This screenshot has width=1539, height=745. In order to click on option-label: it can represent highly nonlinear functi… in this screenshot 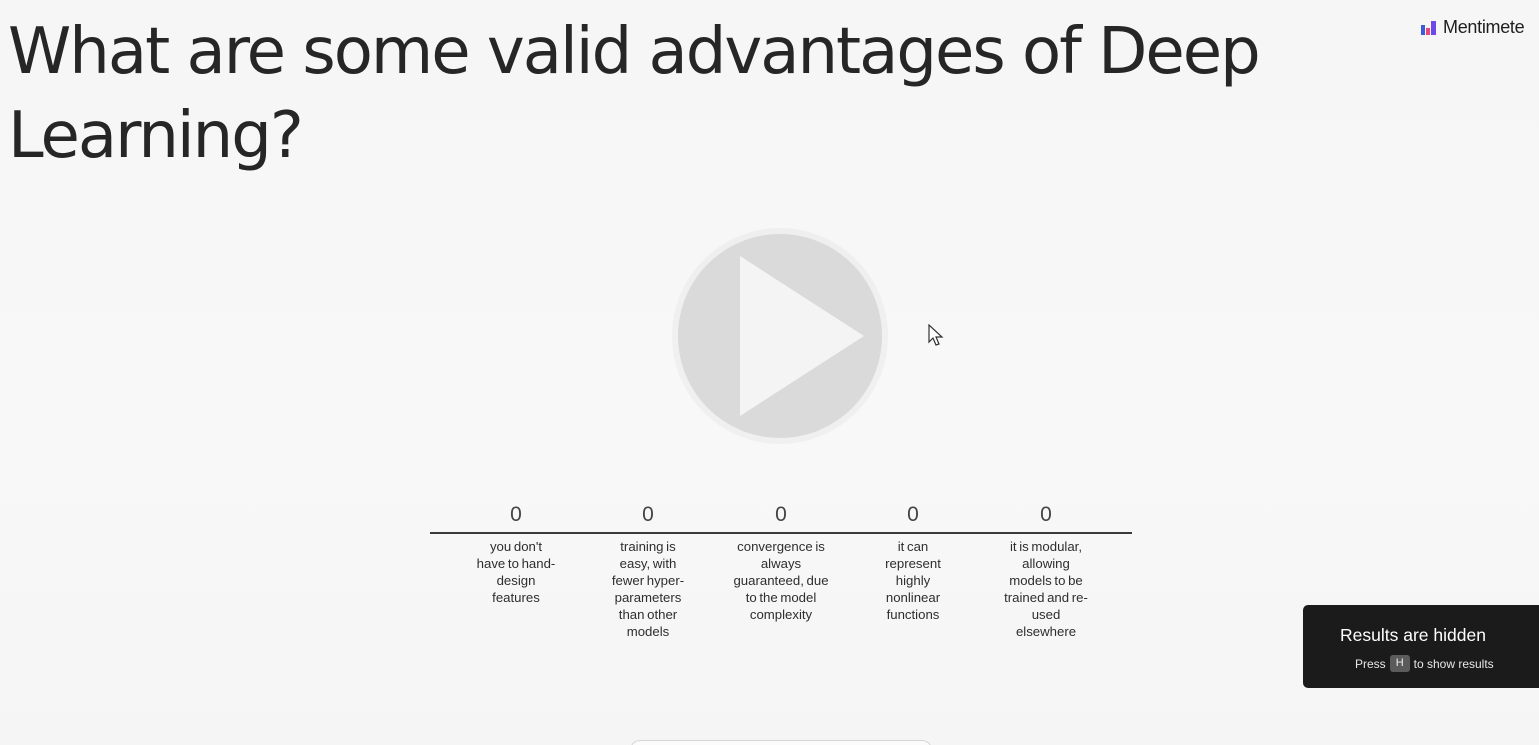, I will do `click(913, 580)`.